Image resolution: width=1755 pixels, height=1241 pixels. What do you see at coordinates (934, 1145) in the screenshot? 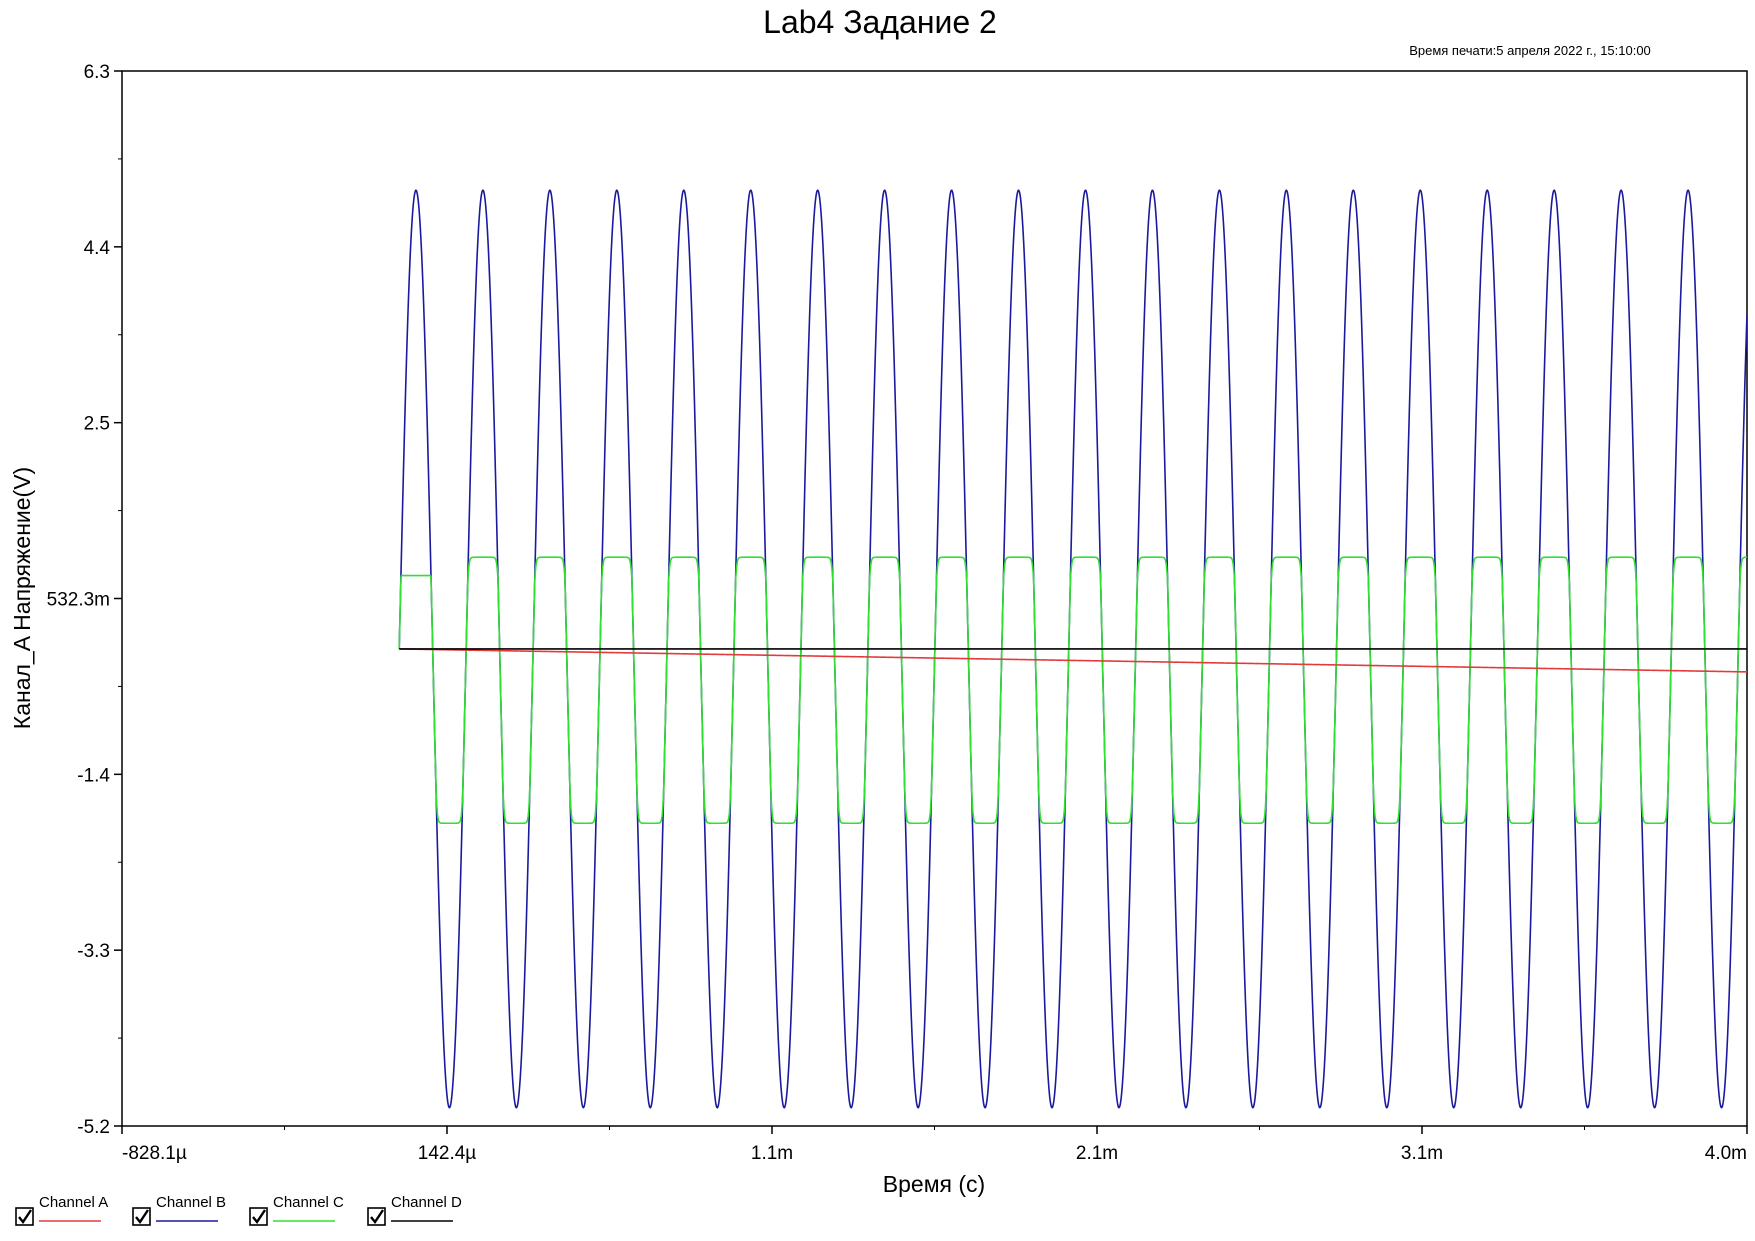
I see `x-axis: -828.1µ 142.4µ 1.1m 2.1m 3.1m 4.0m` at bounding box center [934, 1145].